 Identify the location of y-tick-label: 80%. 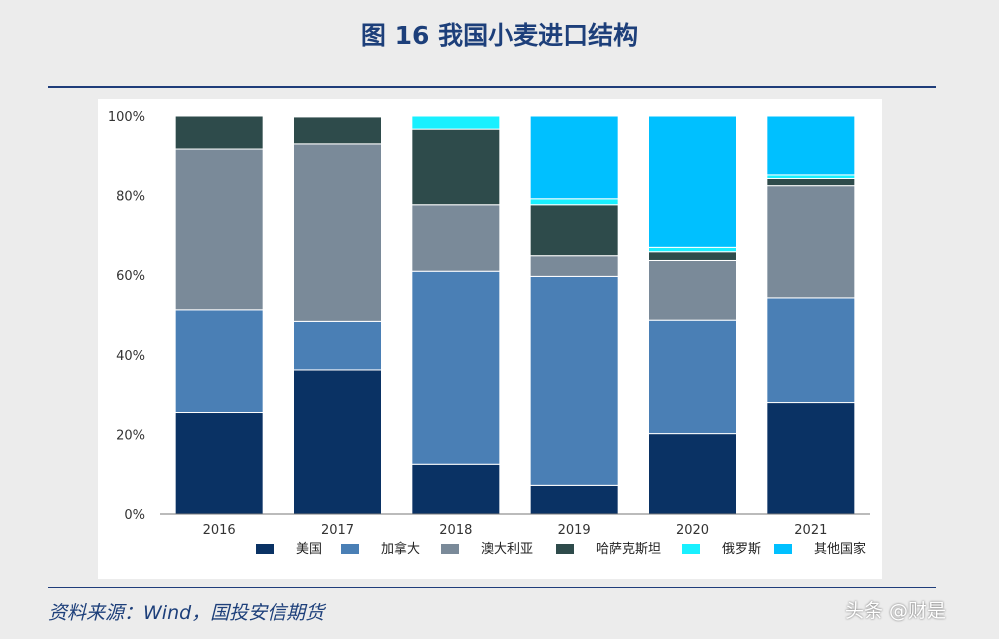
(130, 197).